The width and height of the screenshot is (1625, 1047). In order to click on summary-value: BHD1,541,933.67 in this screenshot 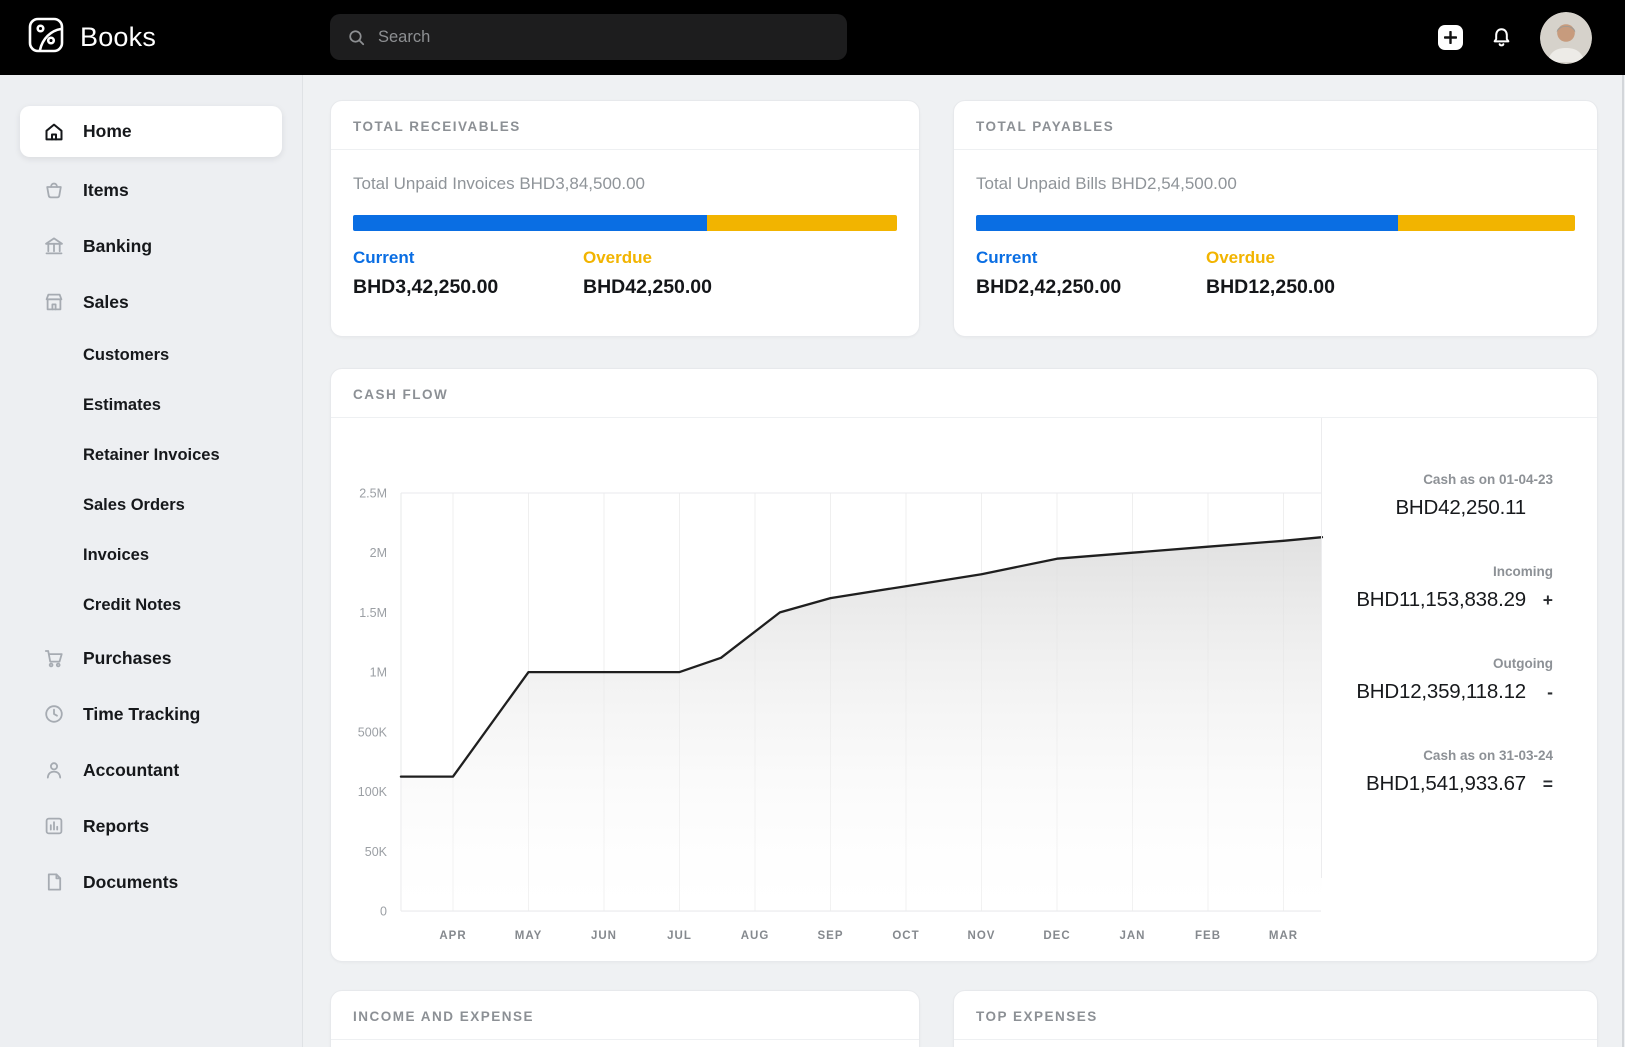, I will do `click(1446, 783)`.